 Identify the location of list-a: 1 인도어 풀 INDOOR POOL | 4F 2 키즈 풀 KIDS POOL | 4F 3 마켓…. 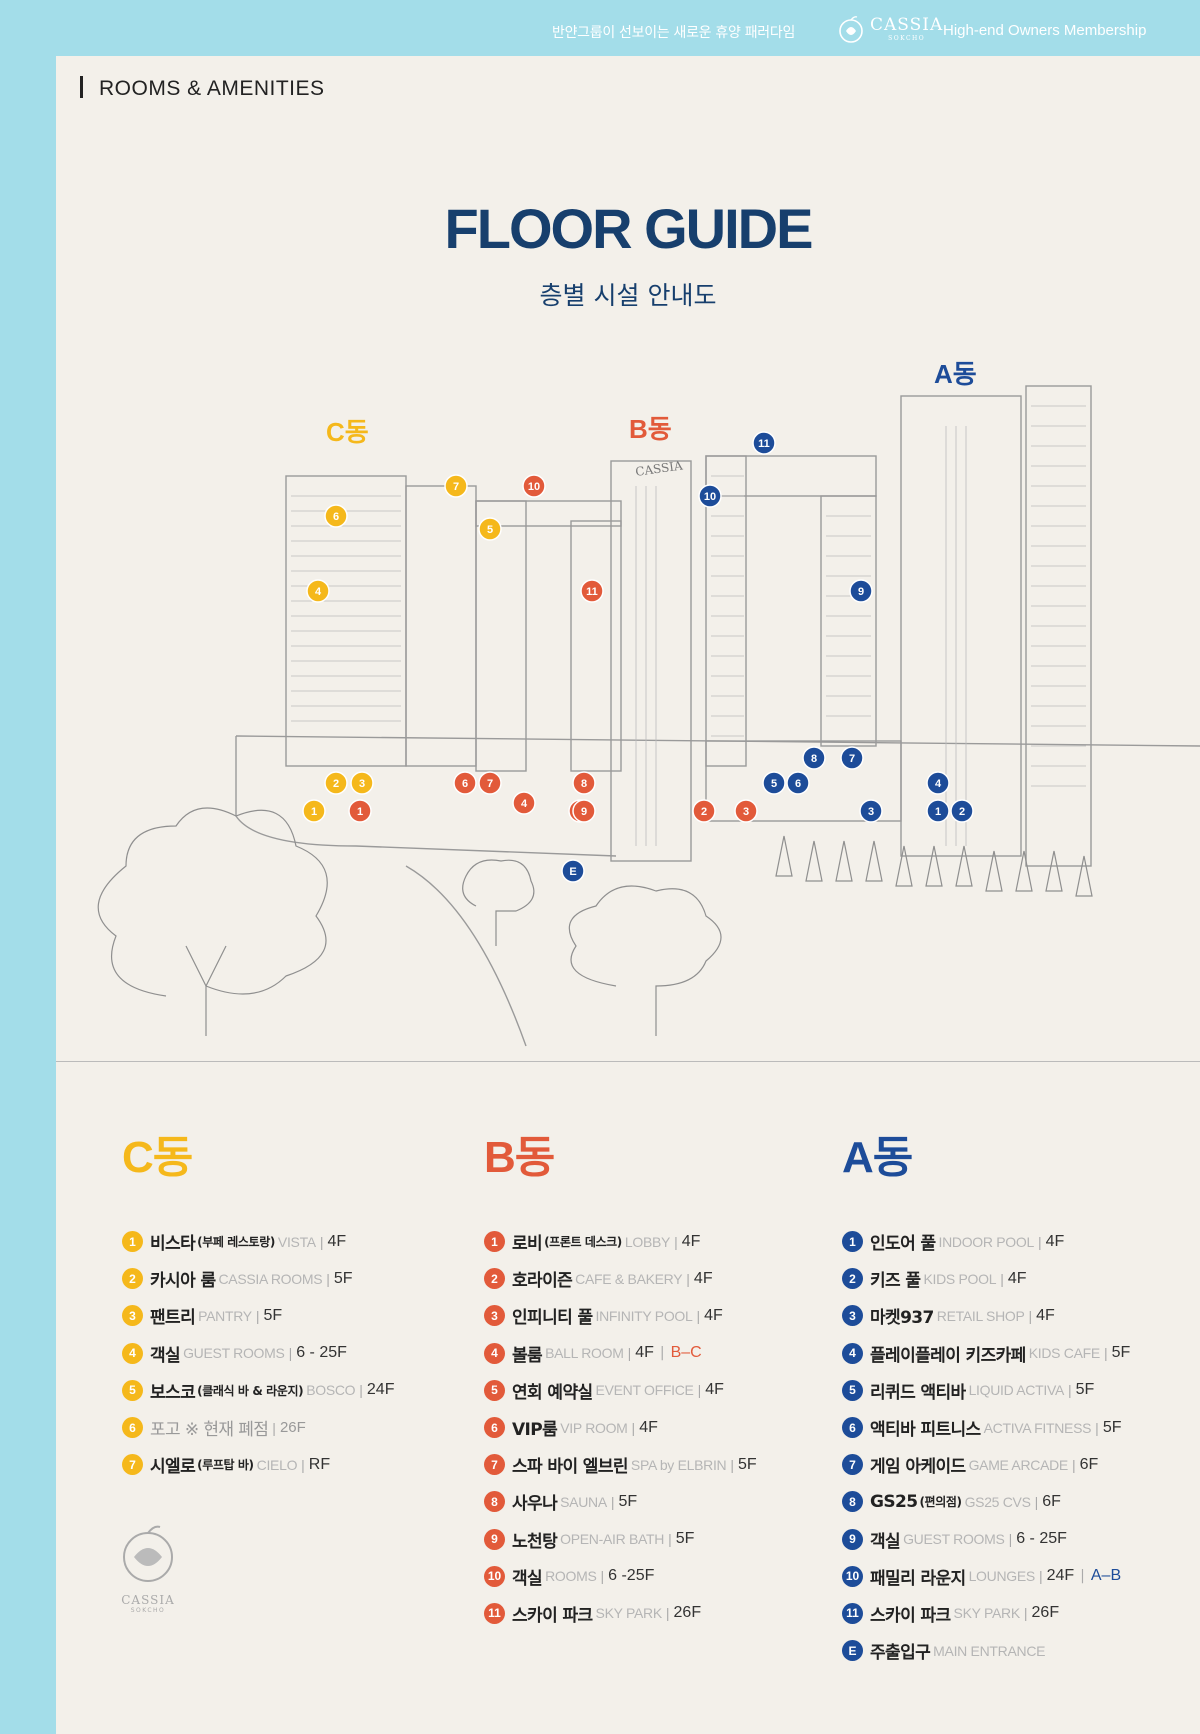
(1012, 1446).